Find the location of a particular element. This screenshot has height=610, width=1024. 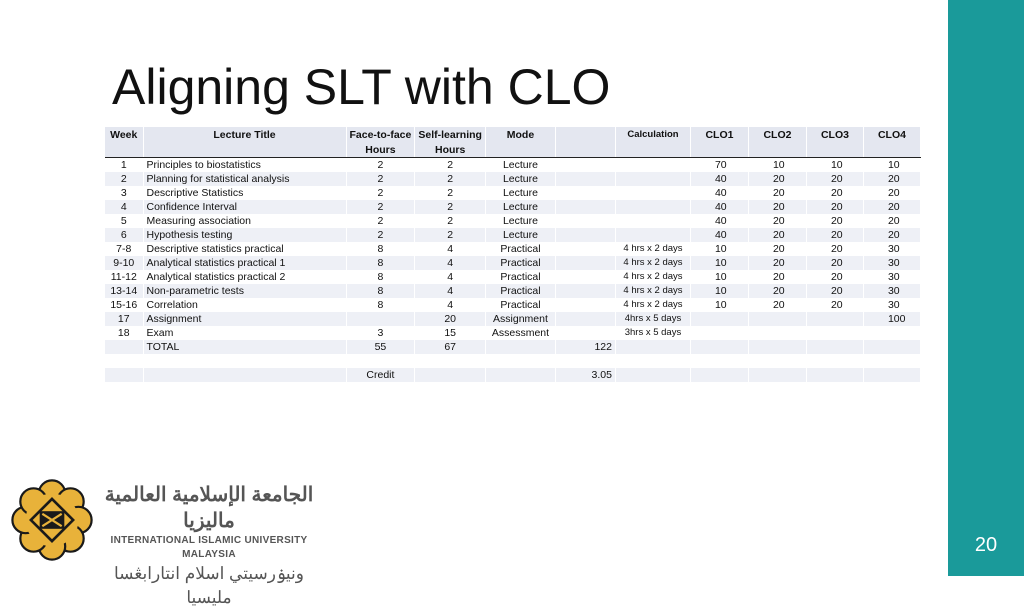

table-cell: Correlation is located at coordinates (245, 305).